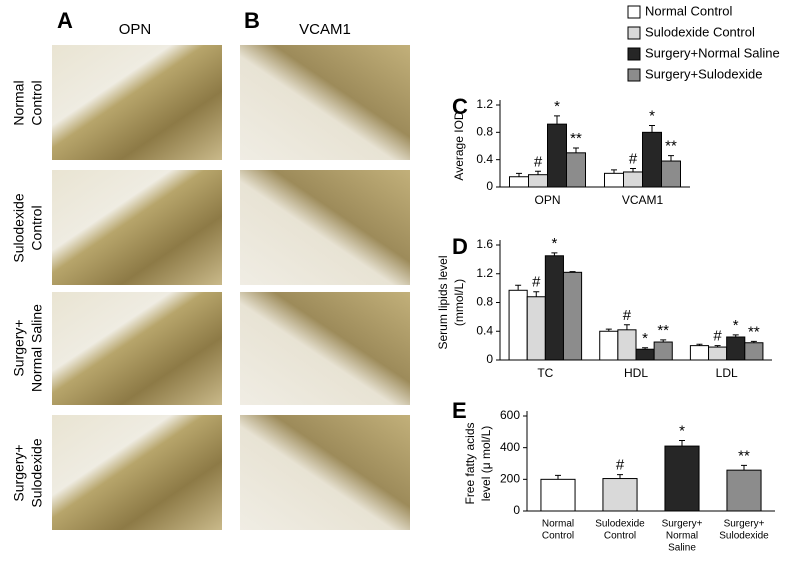 The width and height of the screenshot is (800, 564). What do you see at coordinates (712, 52) in the screenshot?
I see `legend-label: Surgery+Normal Saline` at bounding box center [712, 52].